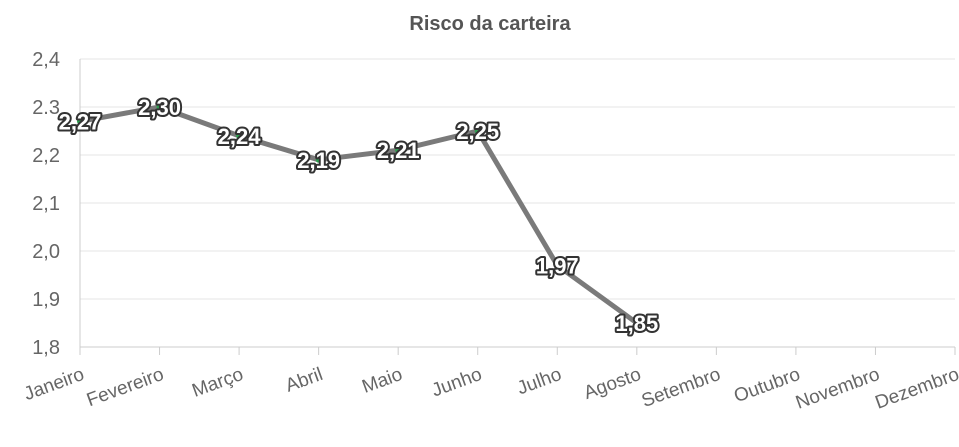 The width and height of the screenshot is (959, 447). What do you see at coordinates (767, 385) in the screenshot?
I see `x-tick-label: Outubro` at bounding box center [767, 385].